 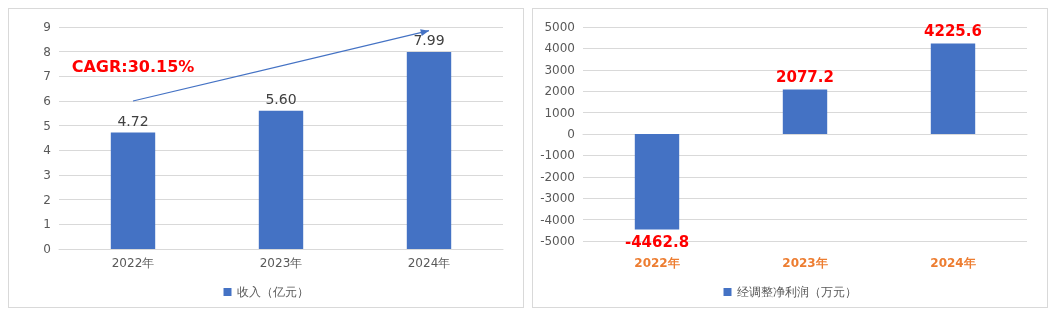 I want to click on y-tick-label: -5000, so click(x=557, y=241).